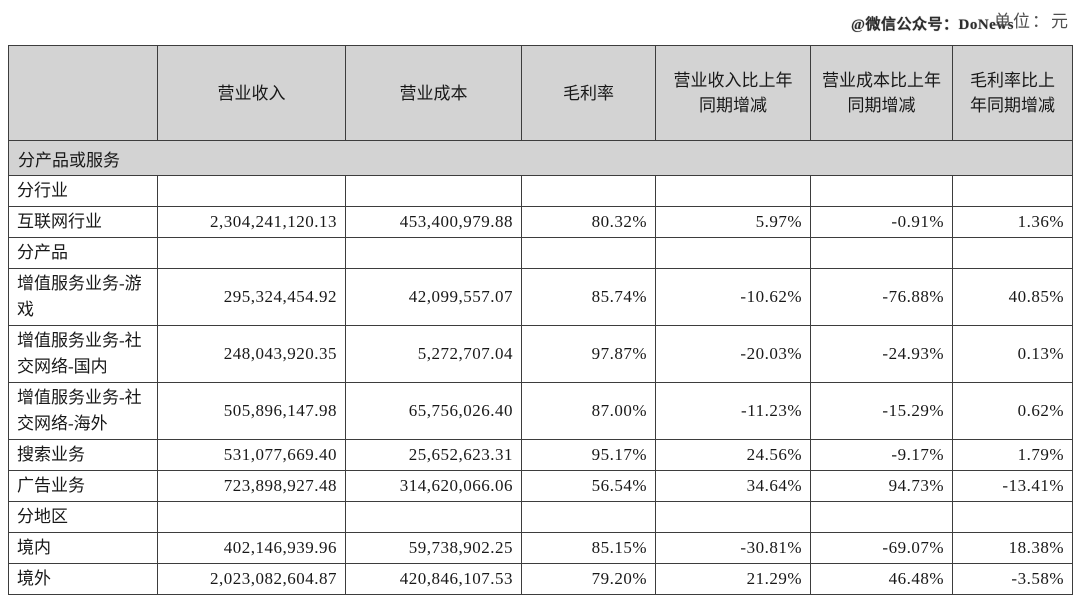  What do you see at coordinates (1012, 548) in the screenshot?
I see `value-cell: 18.38%` at bounding box center [1012, 548].